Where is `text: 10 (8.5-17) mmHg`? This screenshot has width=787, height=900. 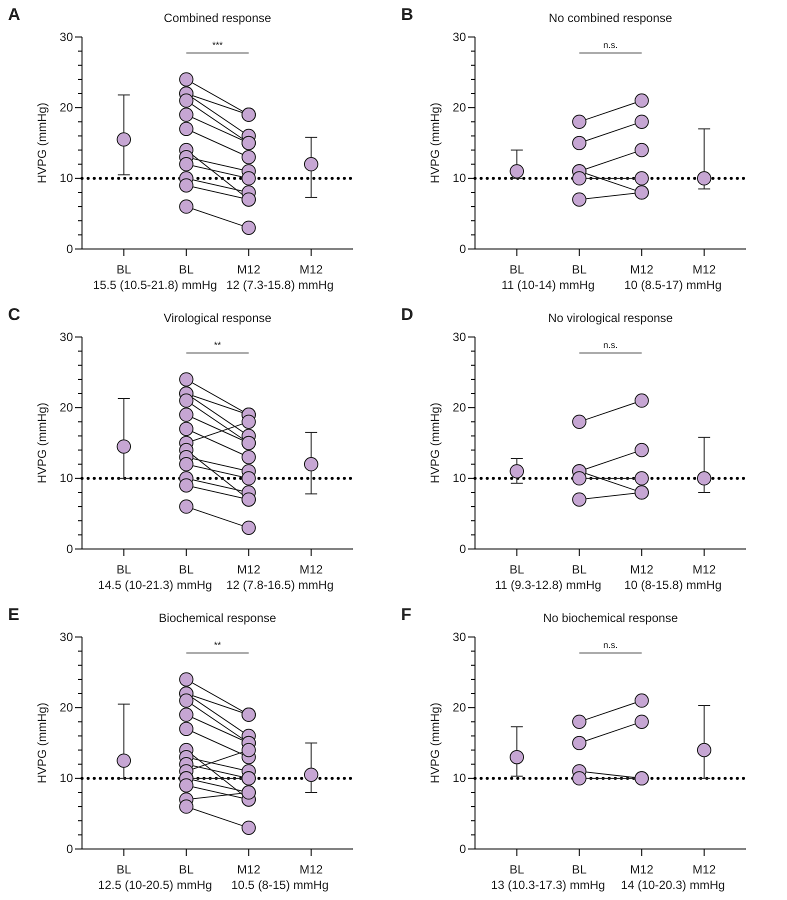
text: 10 (8.5-17) mmHg is located at coordinates (673, 285).